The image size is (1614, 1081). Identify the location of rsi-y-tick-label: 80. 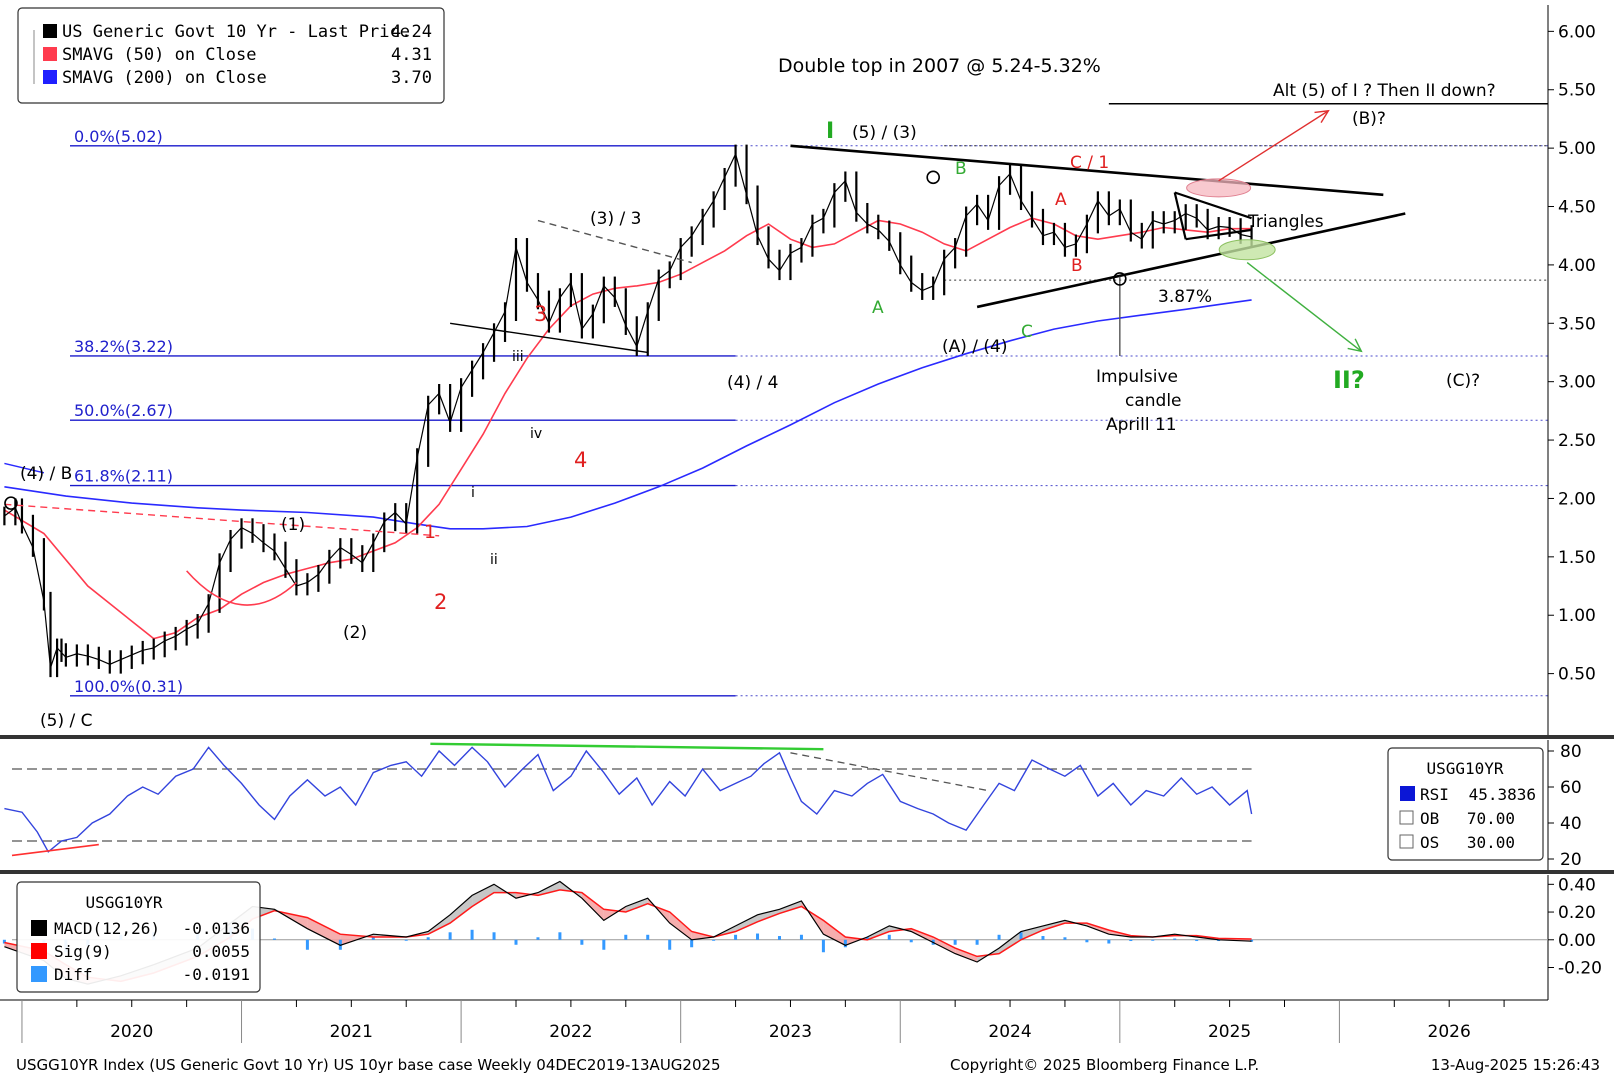
(1571, 752).